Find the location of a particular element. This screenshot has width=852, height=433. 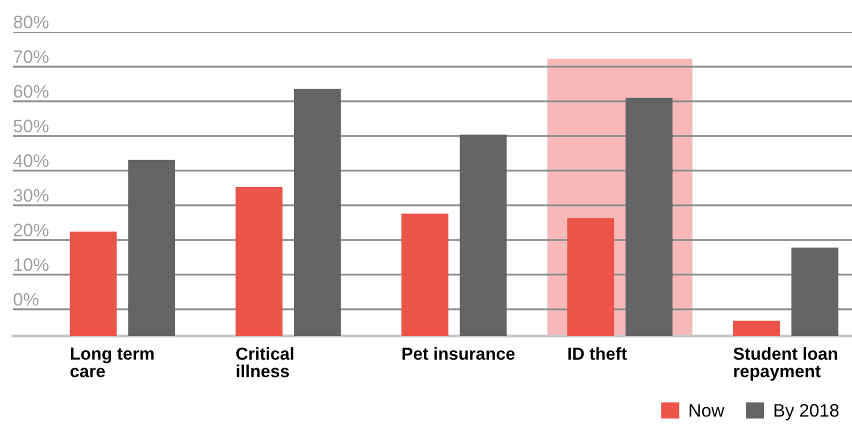

y-tick-label: 30% is located at coordinates (31, 195).